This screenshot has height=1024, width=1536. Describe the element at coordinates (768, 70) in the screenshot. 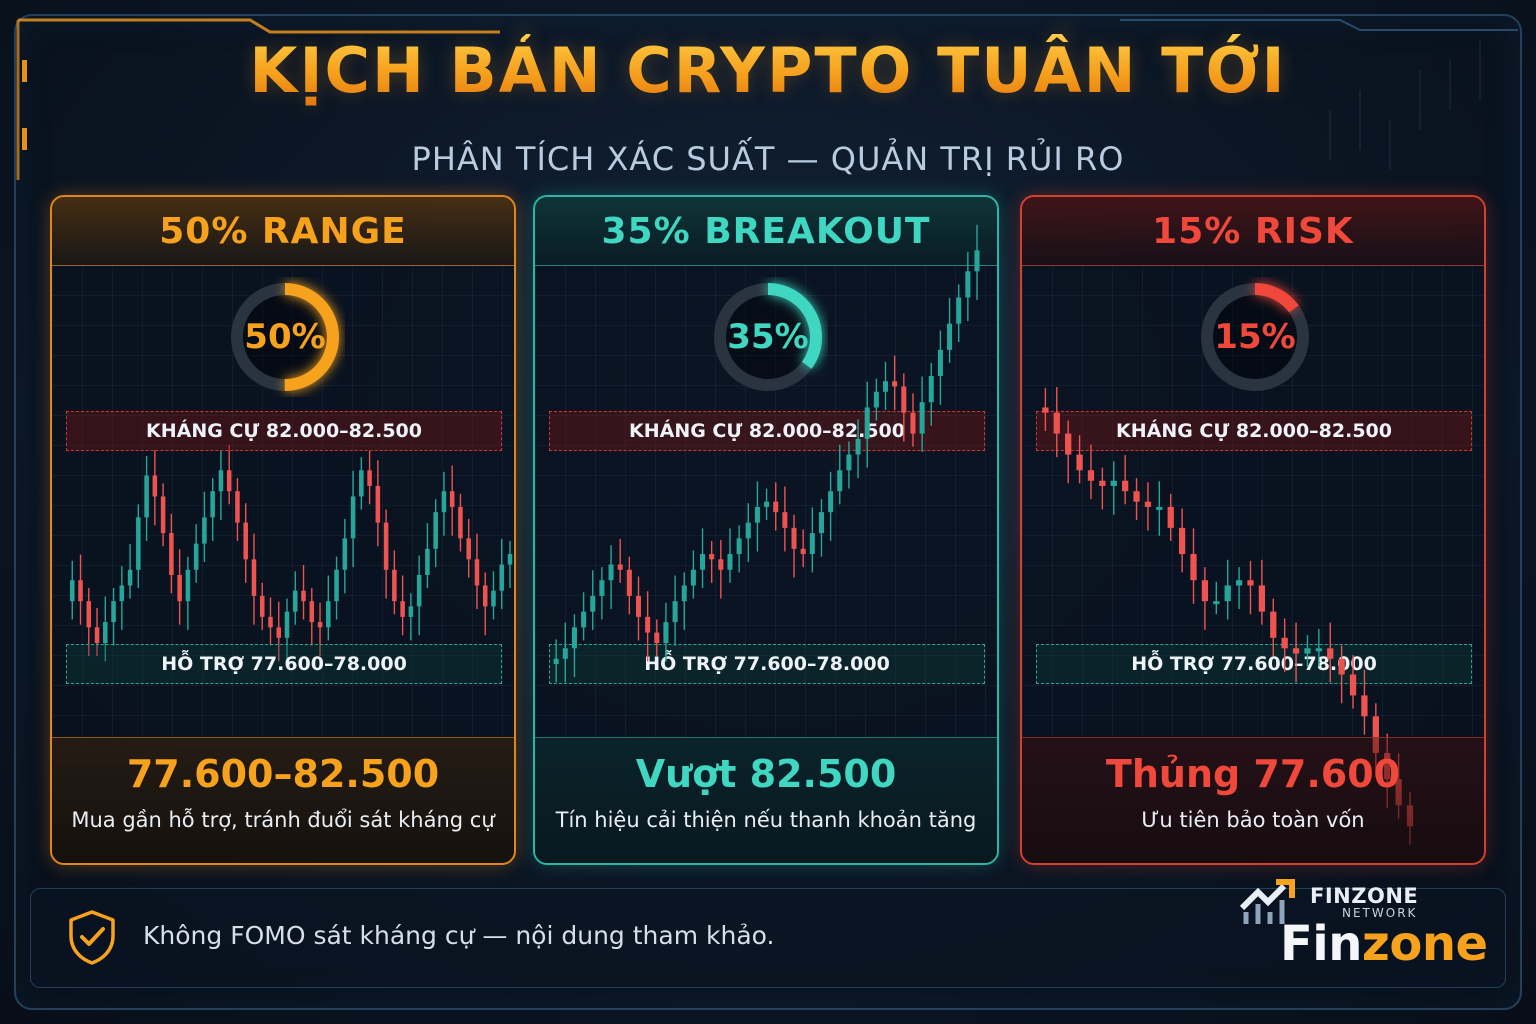

I see `page-title: KỊCH BẢN CRYPTO TUẦN TỚI` at that location.